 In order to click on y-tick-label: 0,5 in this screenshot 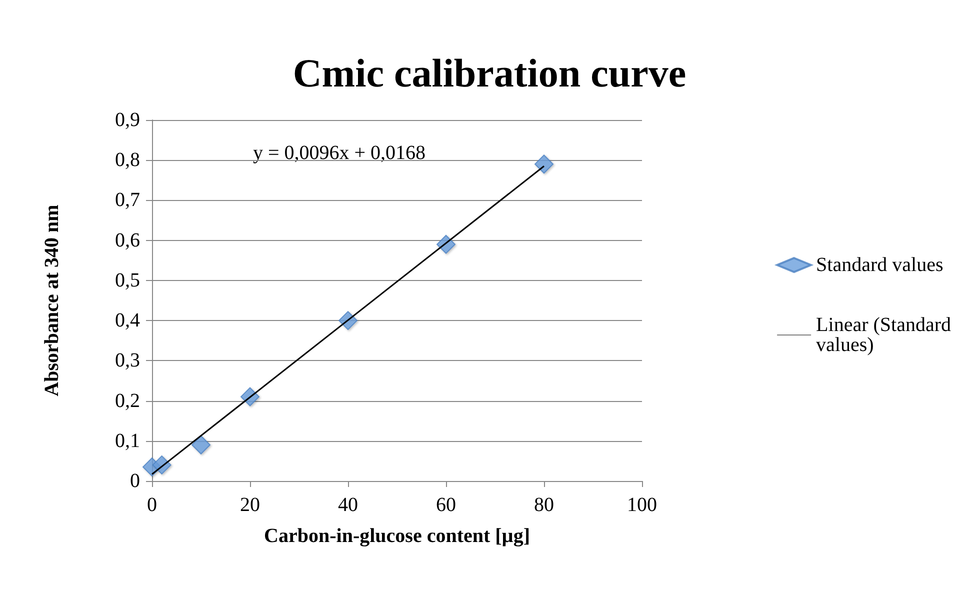, I will do `click(127, 280)`.